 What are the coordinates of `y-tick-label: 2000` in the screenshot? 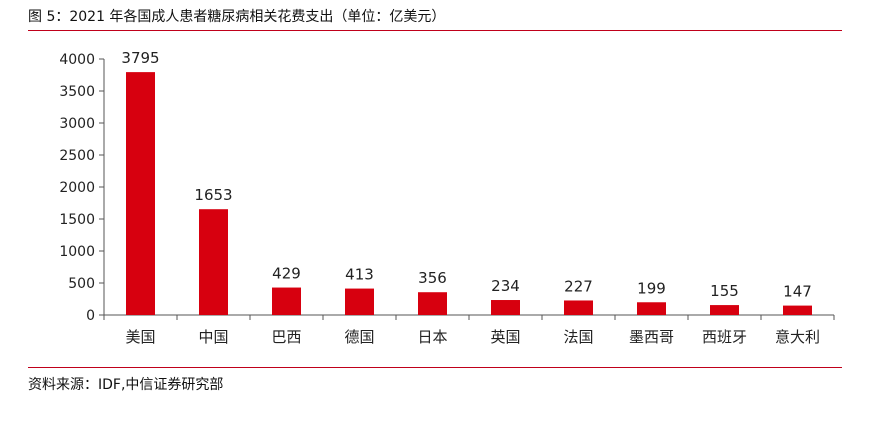 It's located at (77, 188).